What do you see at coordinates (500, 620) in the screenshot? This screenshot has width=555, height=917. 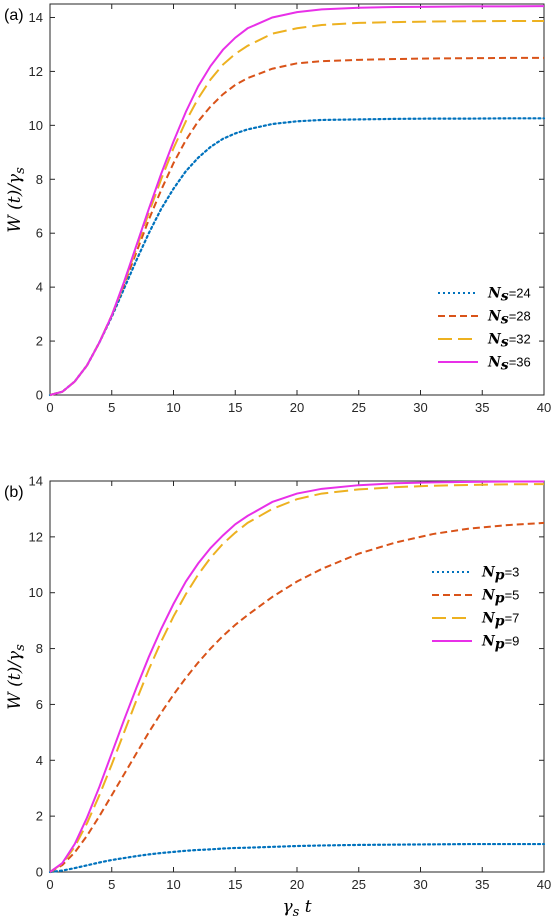 I see `legend-entry: Np=7` at bounding box center [500, 620].